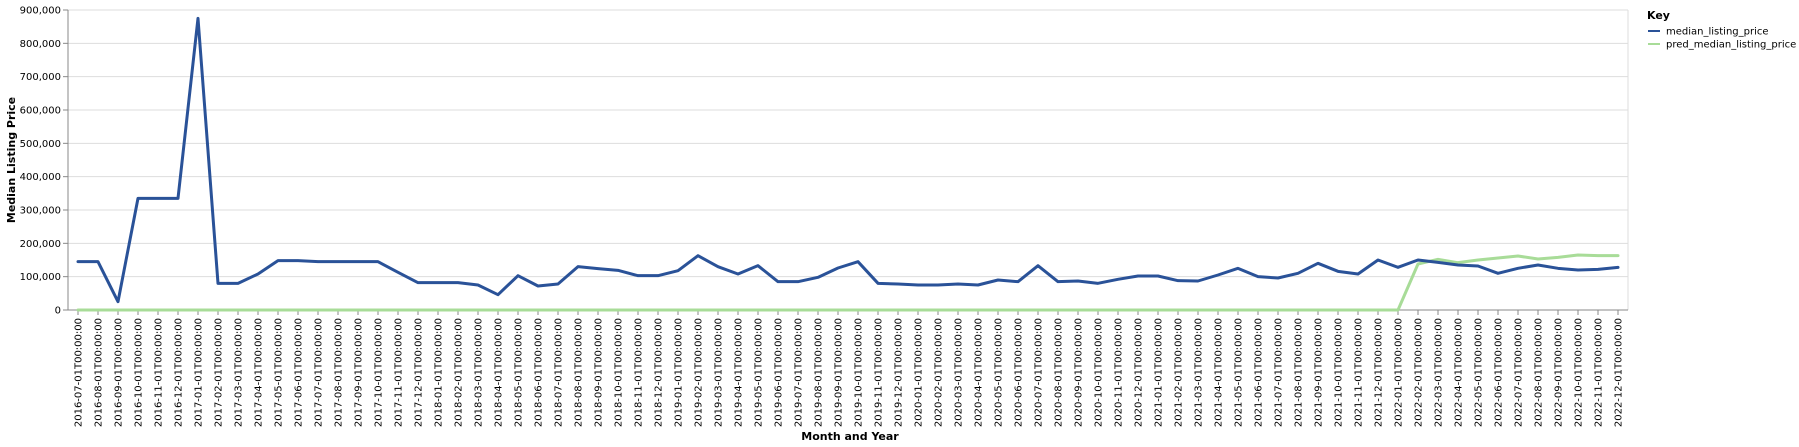 The height and width of the screenshot is (447, 1799). What do you see at coordinates (259, 372) in the screenshot?
I see `x-tick-label: 2017-04-01T00:00:00` at bounding box center [259, 372].